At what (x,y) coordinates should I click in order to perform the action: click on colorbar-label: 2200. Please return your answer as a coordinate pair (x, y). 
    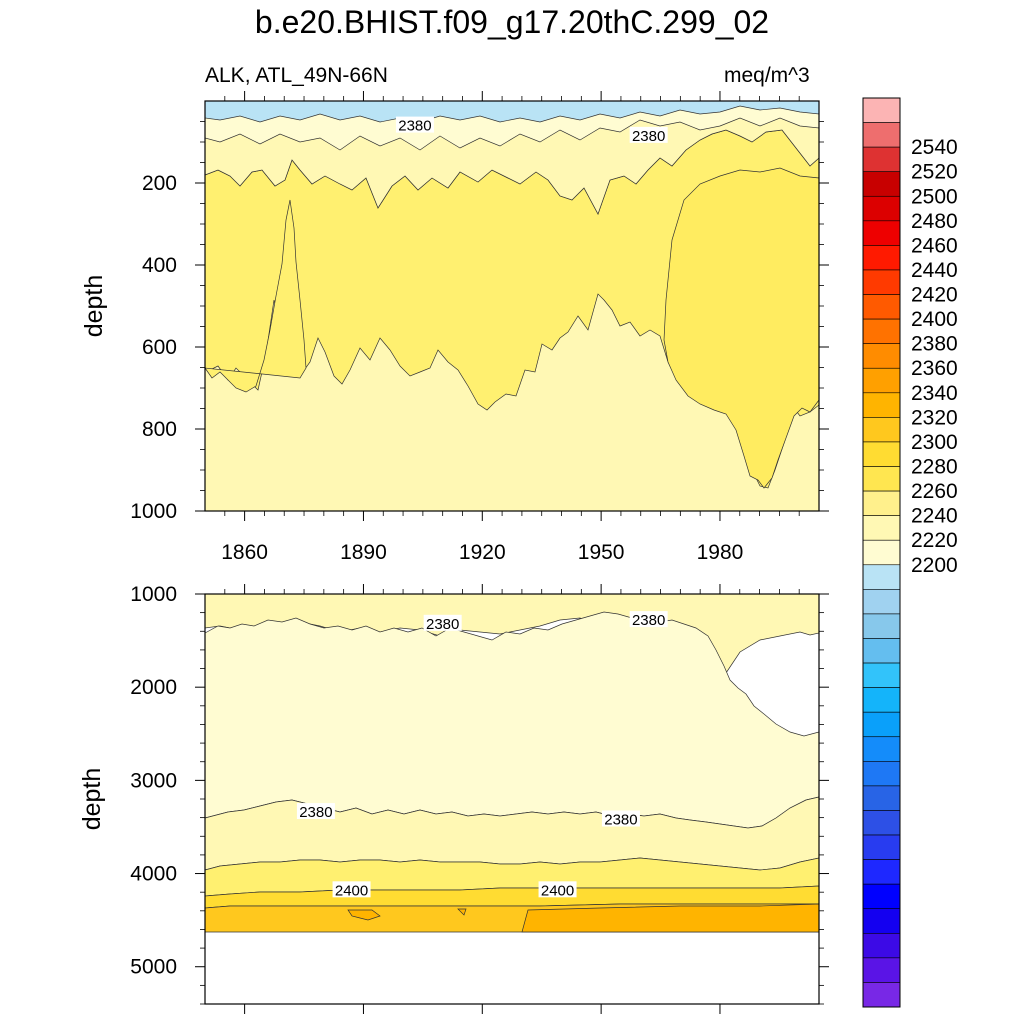
    Looking at the image, I should click on (934, 565).